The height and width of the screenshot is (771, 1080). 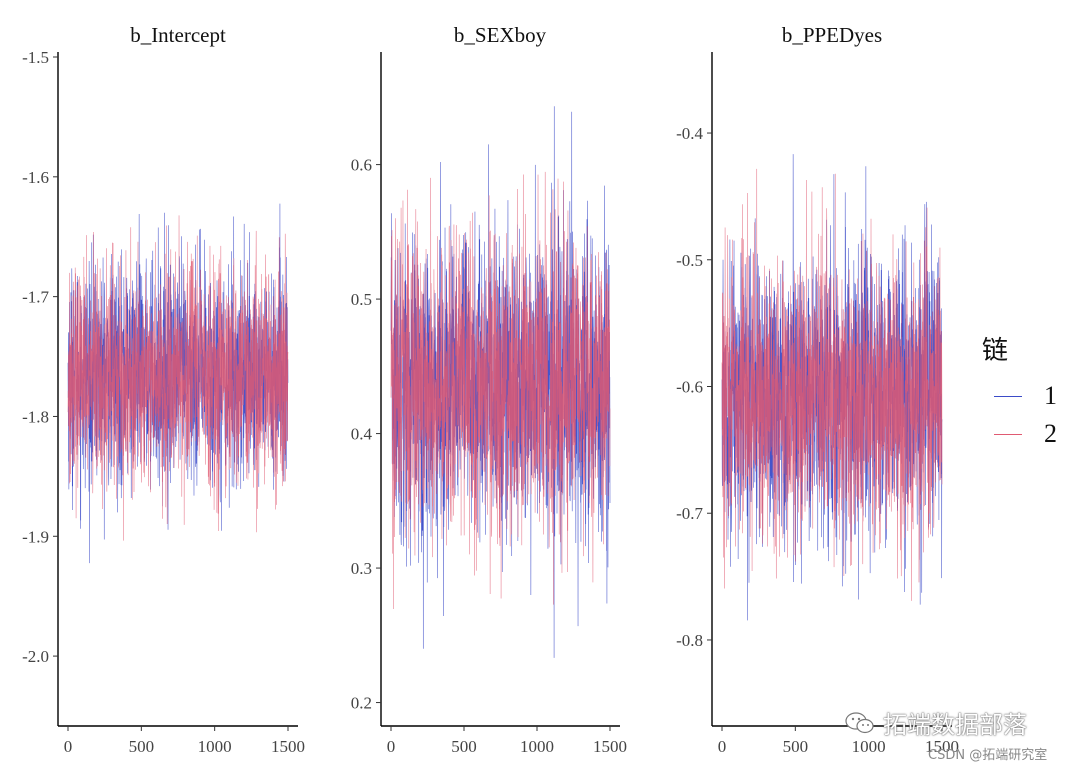 I want to click on legend-item-chain-1: 1, so click(x=1019, y=396).